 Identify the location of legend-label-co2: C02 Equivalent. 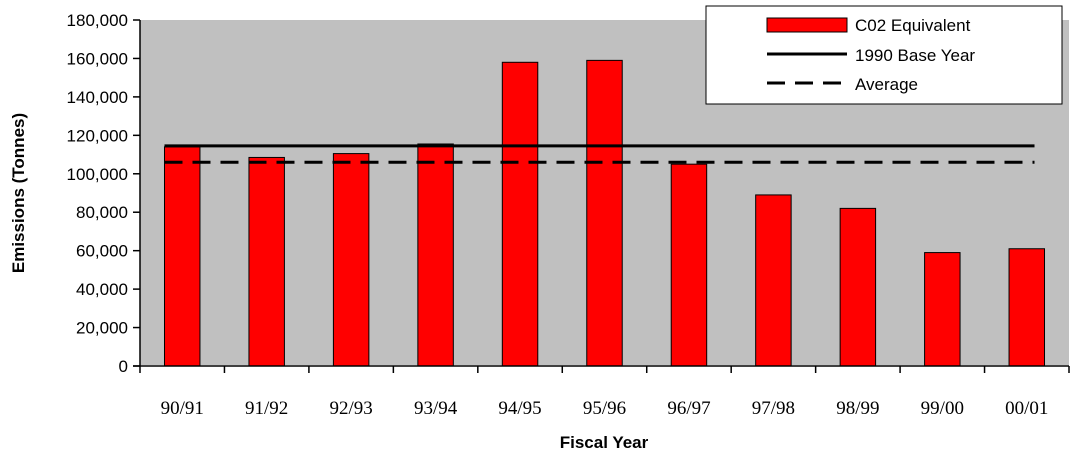
(913, 25).